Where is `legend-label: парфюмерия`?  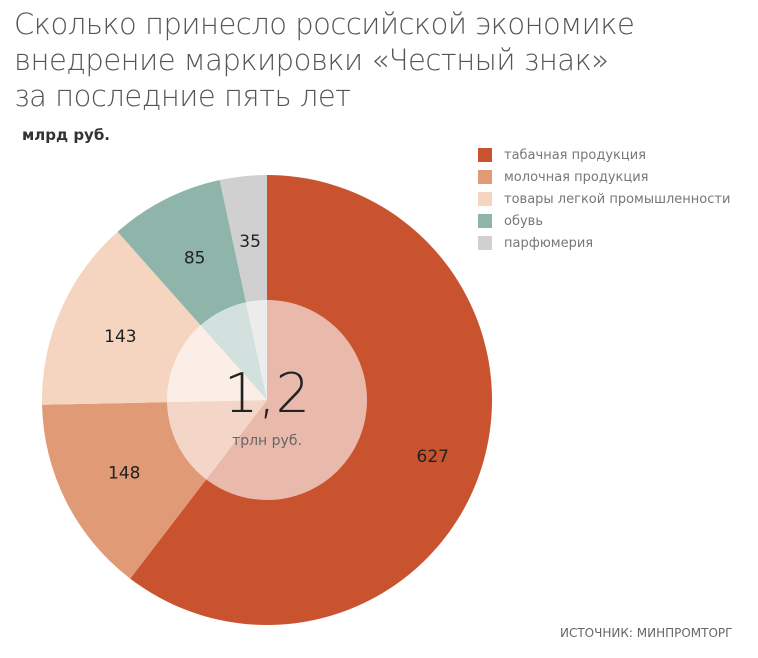 legend-label: парфюмерия is located at coordinates (549, 243).